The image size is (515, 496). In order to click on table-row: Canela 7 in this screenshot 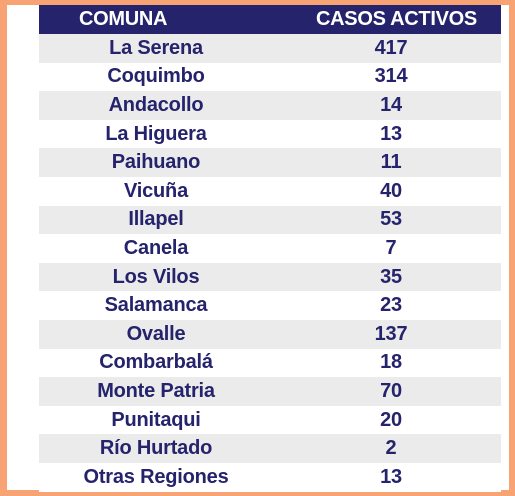, I will do `click(270, 248)`.